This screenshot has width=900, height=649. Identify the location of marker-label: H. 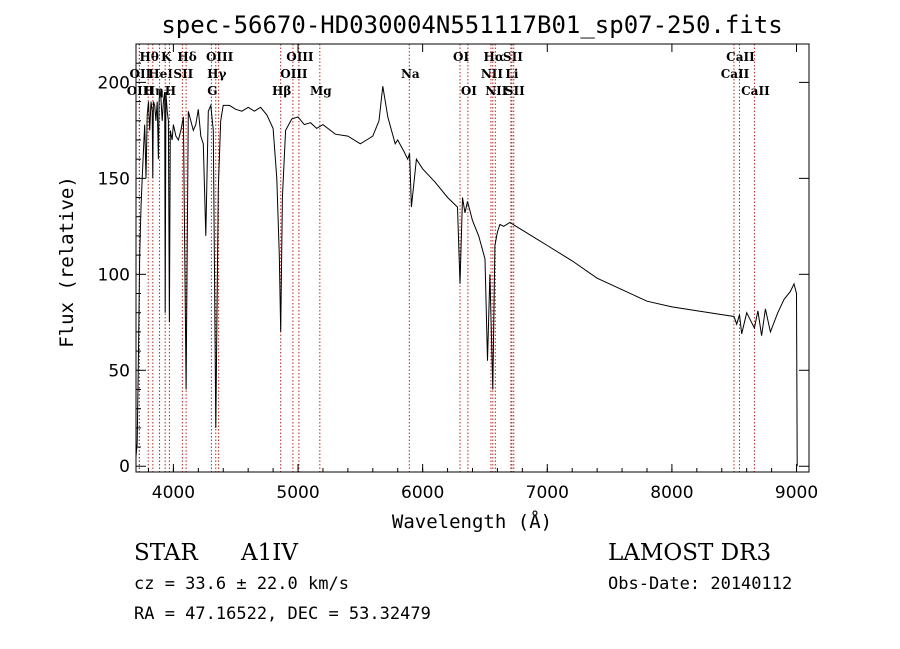
(170, 91).